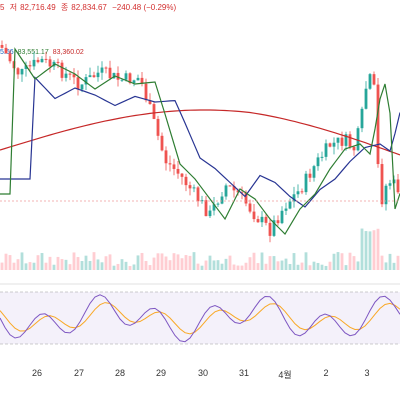 This screenshot has height=400, width=400. Describe the element at coordinates (37, 373) in the screenshot. I see `date-tick: 26` at that location.